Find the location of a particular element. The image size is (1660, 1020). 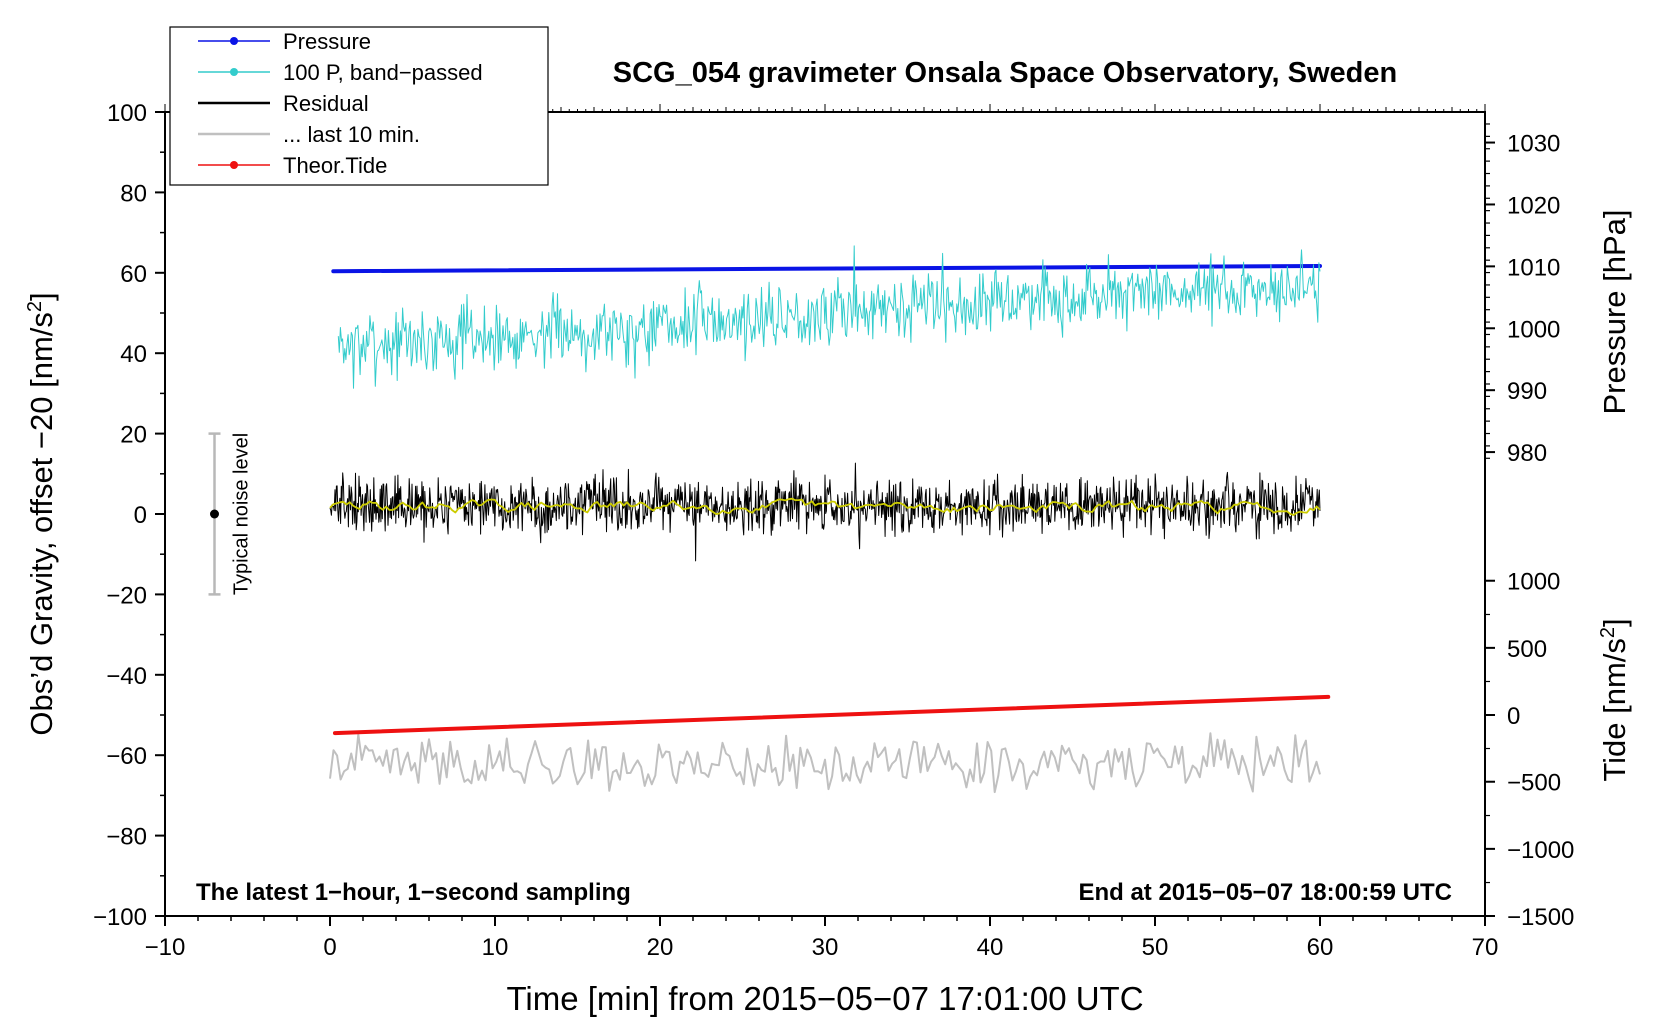

tide-axis-label: Tide [nm/s2] is located at coordinates (1614, 699).